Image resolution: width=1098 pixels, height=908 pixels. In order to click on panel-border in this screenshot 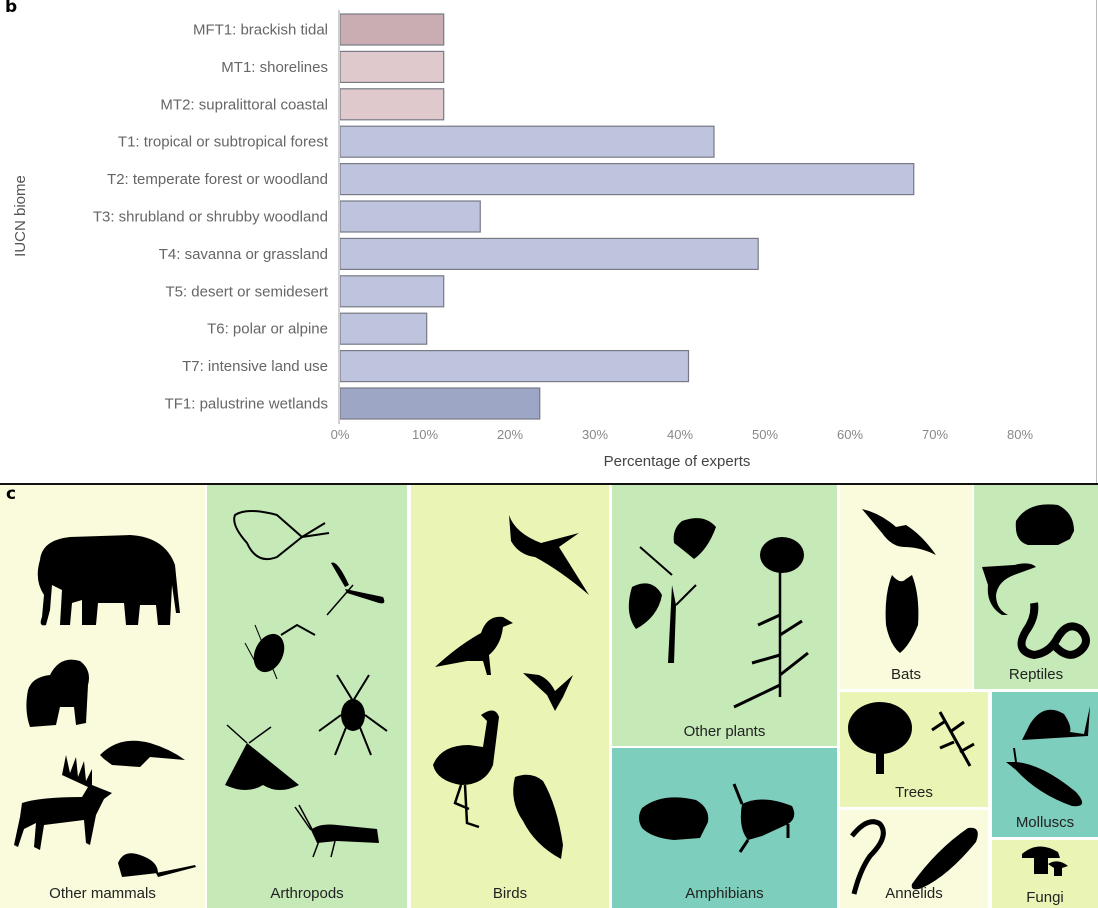, I will do `click(1096, 242)`.